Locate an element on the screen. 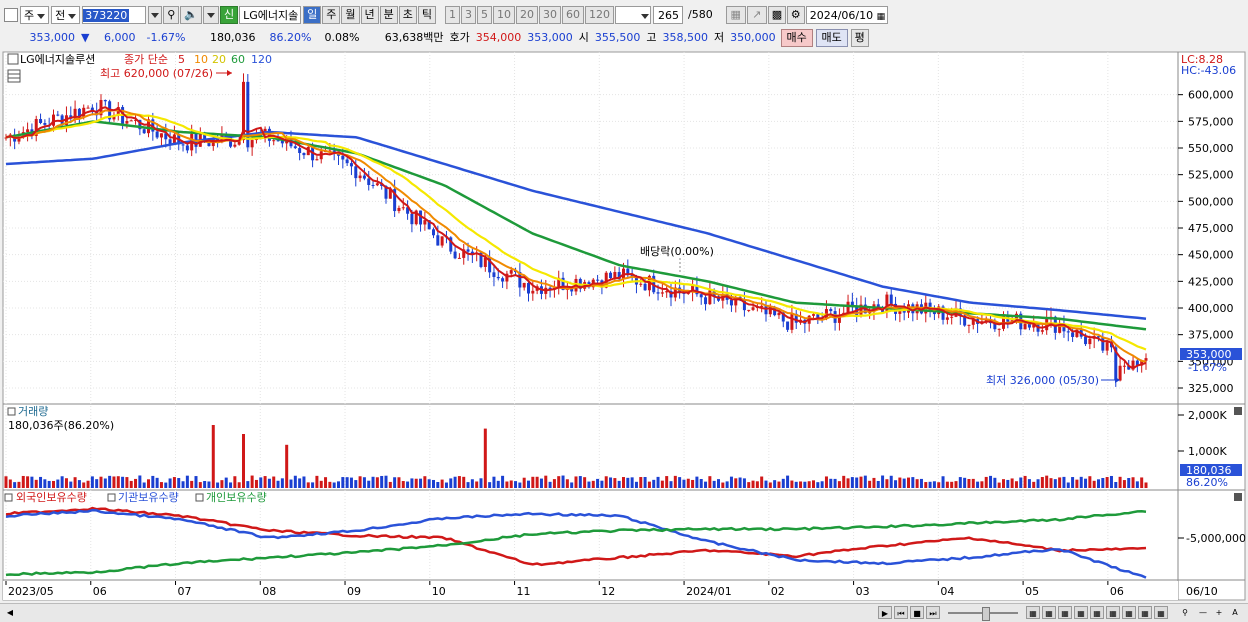 The height and width of the screenshot is (622, 1248). search-button: ⚲ is located at coordinates (171, 15).